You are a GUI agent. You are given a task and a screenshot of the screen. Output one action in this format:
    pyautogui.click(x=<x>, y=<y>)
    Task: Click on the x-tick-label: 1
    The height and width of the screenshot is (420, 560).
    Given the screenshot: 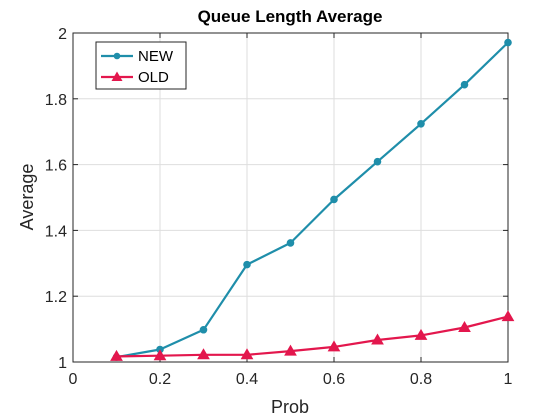 What is the action you would take?
    pyautogui.click(x=508, y=379)
    